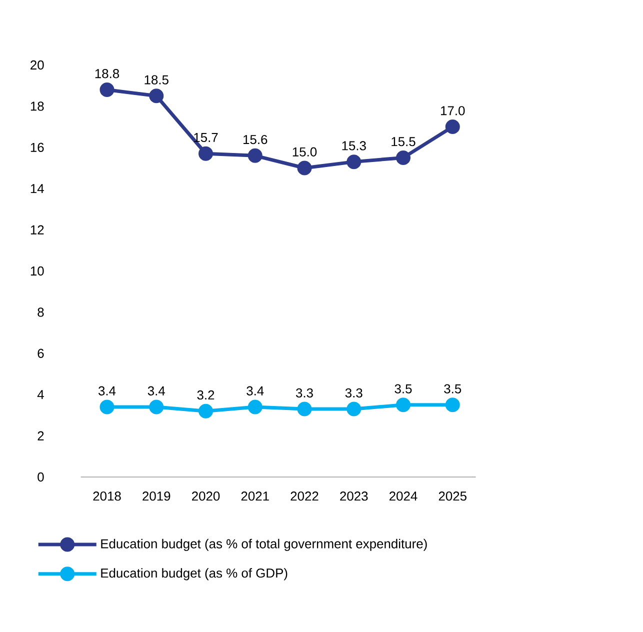 Image resolution: width=643 pixels, height=632 pixels. I want to click on data-label: 15.0, so click(304, 151).